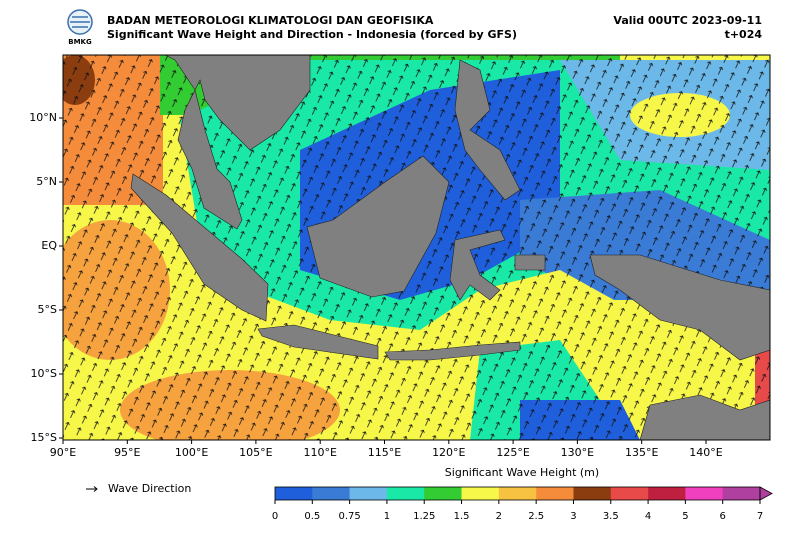 This screenshot has width=800, height=537. What do you see at coordinates (49, 245) in the screenshot?
I see `lat-label: EQ` at bounding box center [49, 245].